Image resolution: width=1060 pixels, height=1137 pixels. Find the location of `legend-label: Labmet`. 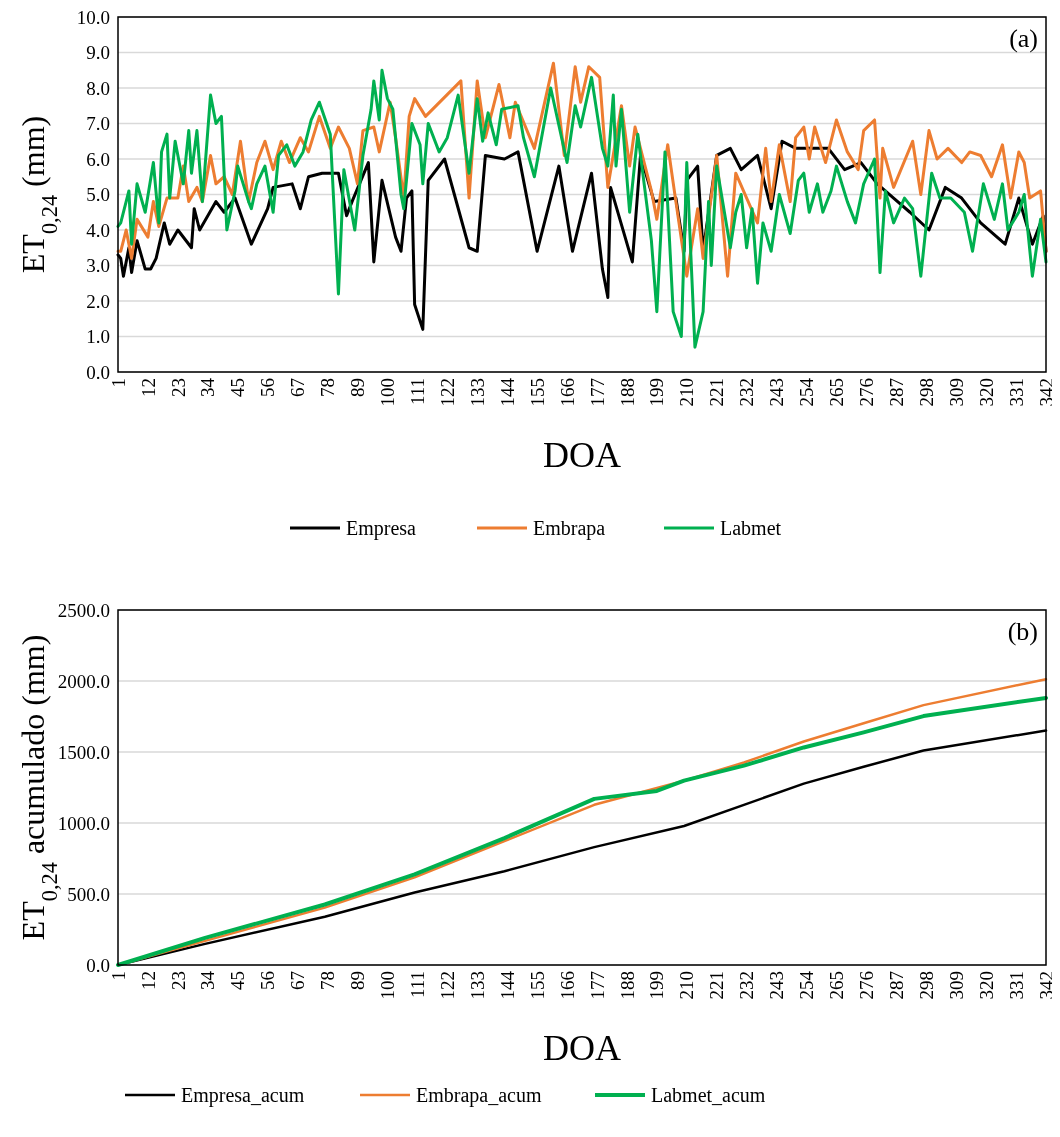

legend-label: Labmet is located at coordinates (751, 528).